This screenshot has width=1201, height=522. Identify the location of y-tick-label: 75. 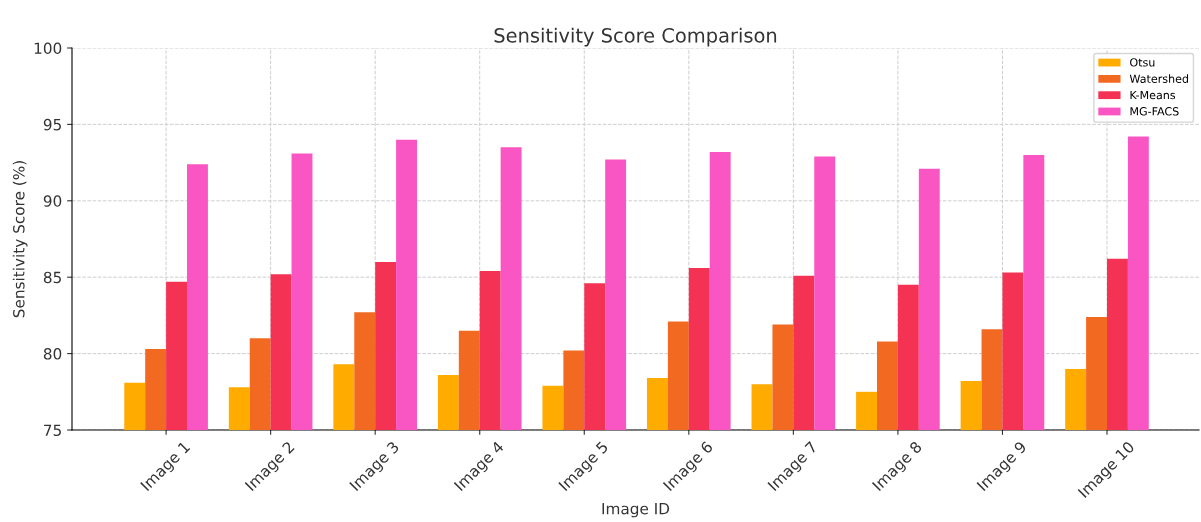
(52, 430).